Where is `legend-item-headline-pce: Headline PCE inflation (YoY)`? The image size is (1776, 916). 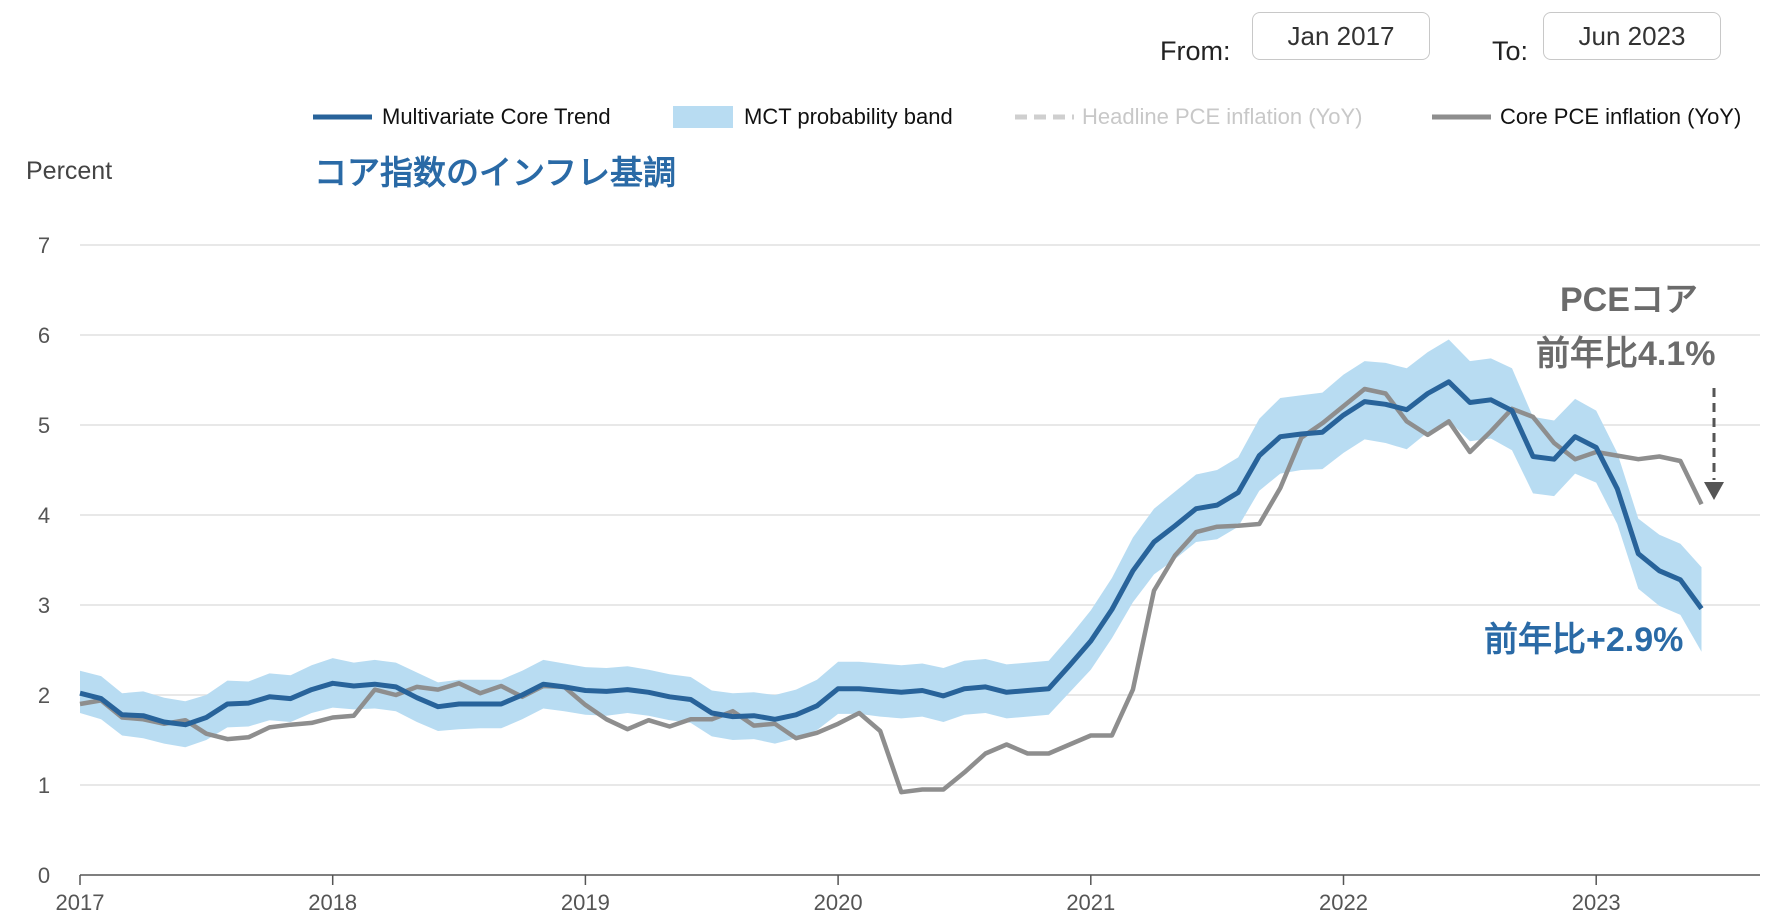 legend-item-headline-pce: Headline PCE inflation (YoY) is located at coordinates (1222, 116).